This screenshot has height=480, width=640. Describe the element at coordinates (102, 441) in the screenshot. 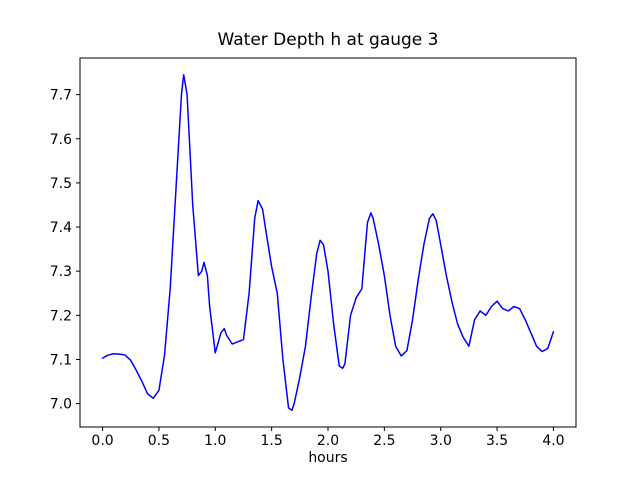

I see `x-tick-label: 0.0` at that location.